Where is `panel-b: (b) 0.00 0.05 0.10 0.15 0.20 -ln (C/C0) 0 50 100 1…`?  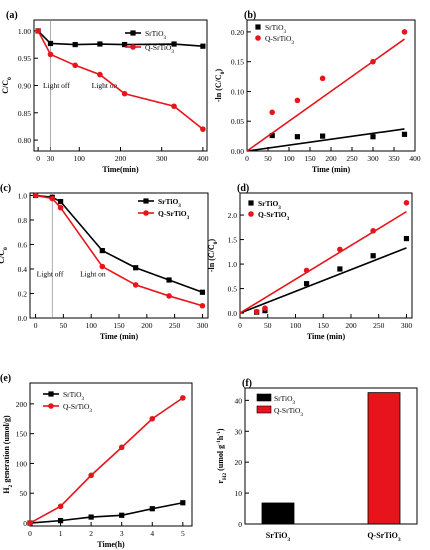
panel-b: (b) 0.00 0.05 0.10 0.15 0.20 -ln (C/C0) 0 50 100 1… is located at coordinates (317, 92).